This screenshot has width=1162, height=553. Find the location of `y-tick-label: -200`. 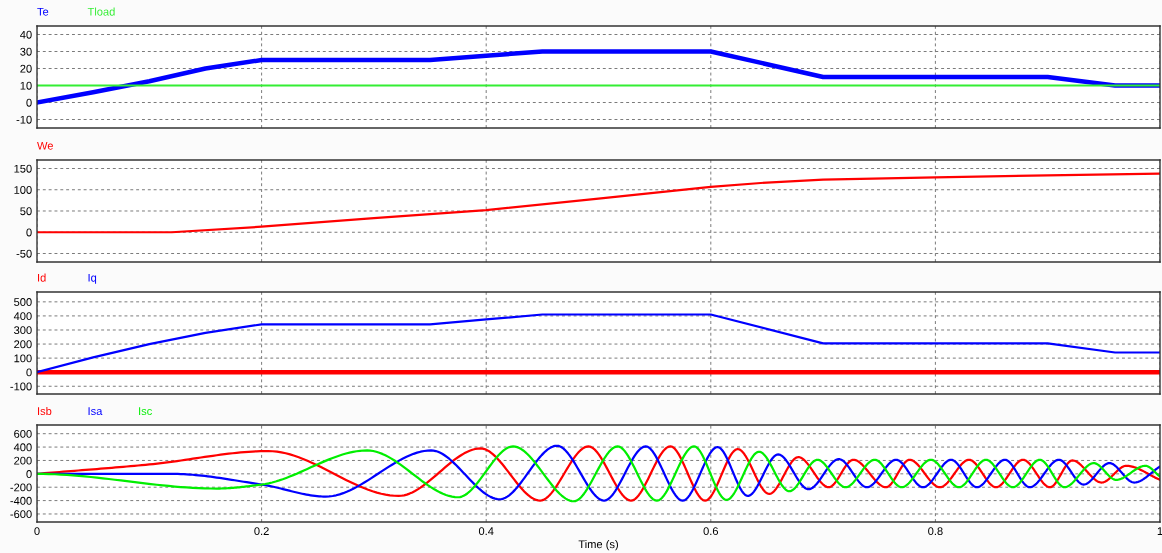

y-tick-label: -200 is located at coordinates (21, 487).